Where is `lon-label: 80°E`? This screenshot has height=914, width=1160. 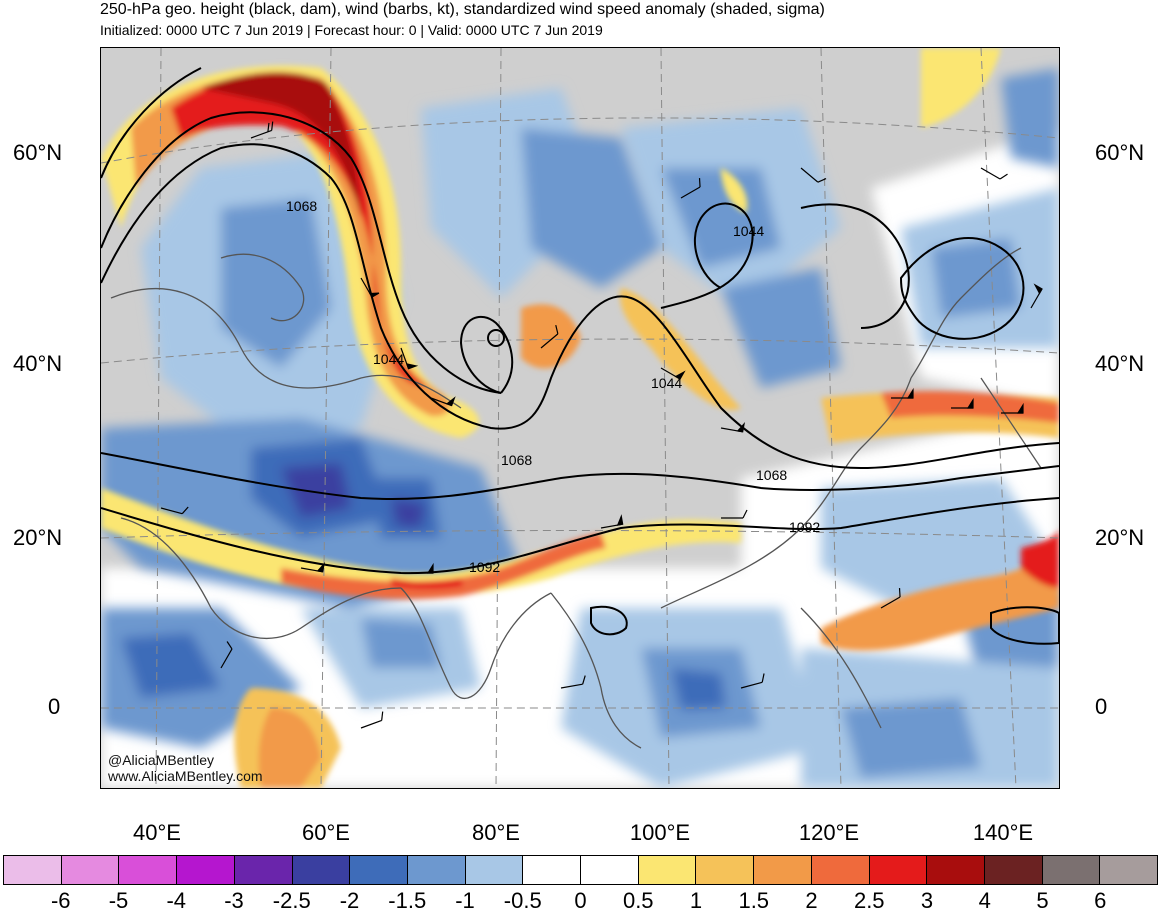
lon-label: 80°E is located at coordinates (496, 832).